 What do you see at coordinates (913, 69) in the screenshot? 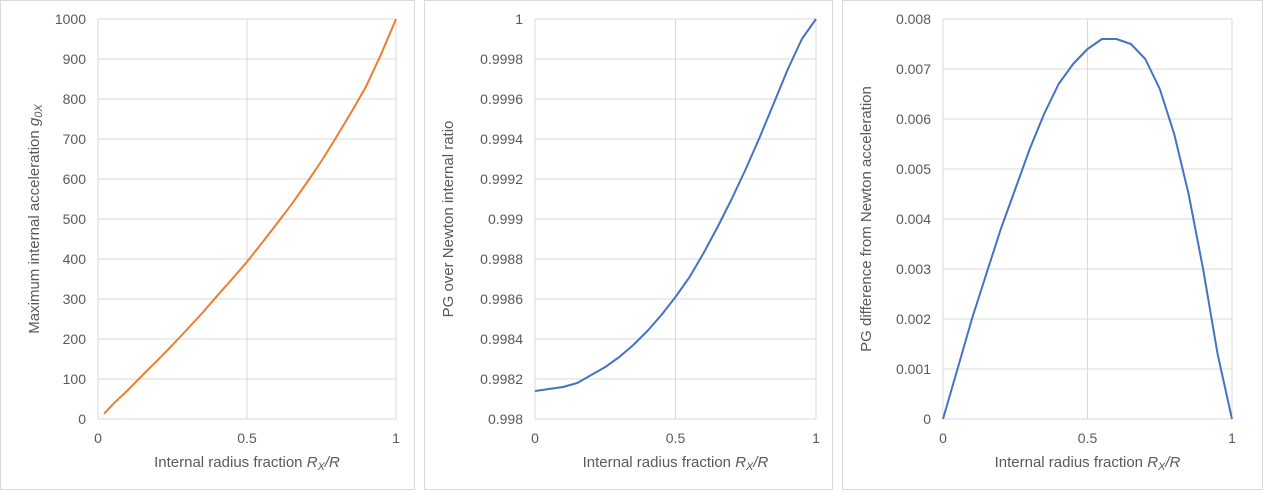
I see `y-tick-label: 0.007` at bounding box center [913, 69].